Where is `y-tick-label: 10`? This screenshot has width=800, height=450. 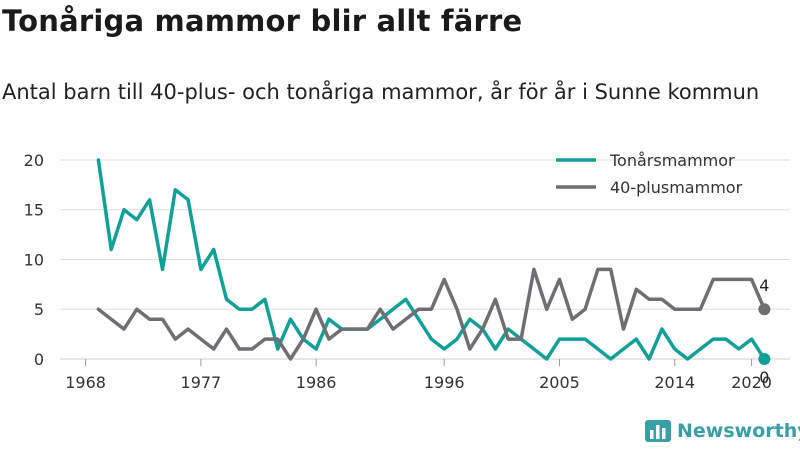
y-tick-label: 10 is located at coordinates (34, 259).